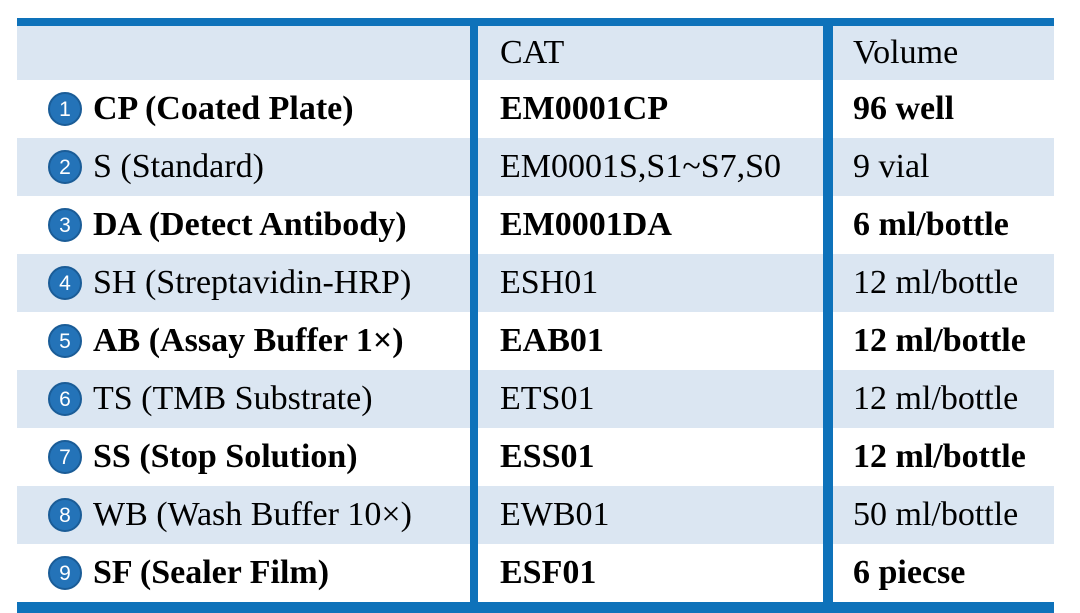  I want to click on row-number-badge: 7, so click(65, 457).